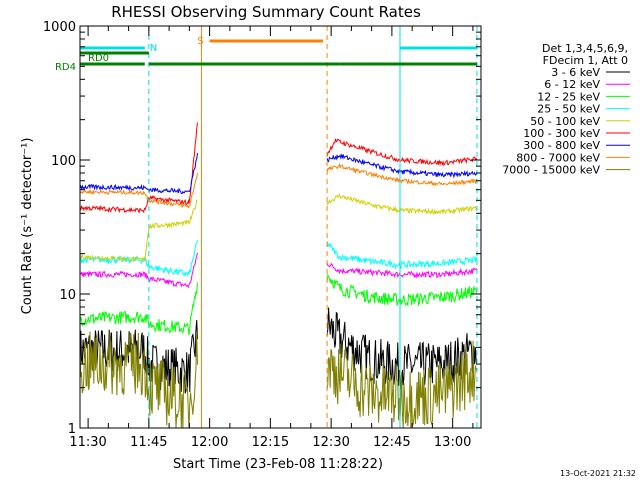 The image size is (640, 480). What do you see at coordinates (568, 96) in the screenshot?
I see `legend-label-2: 12 - 25 keV` at bounding box center [568, 96].